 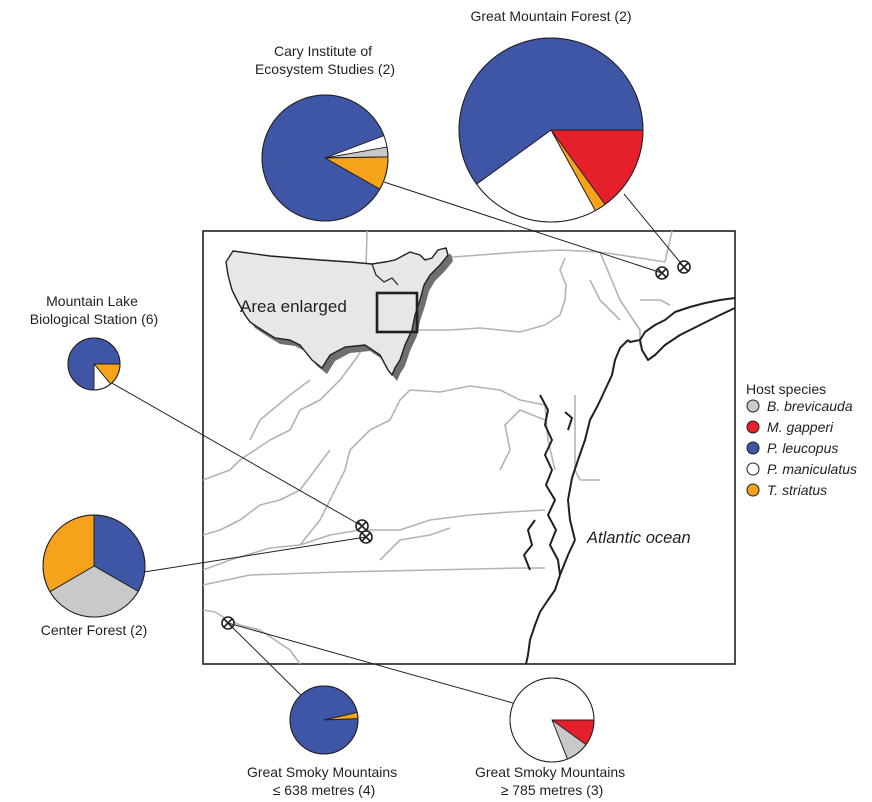 I want to click on pie-outline-mountain-lake, so click(x=94, y=364).